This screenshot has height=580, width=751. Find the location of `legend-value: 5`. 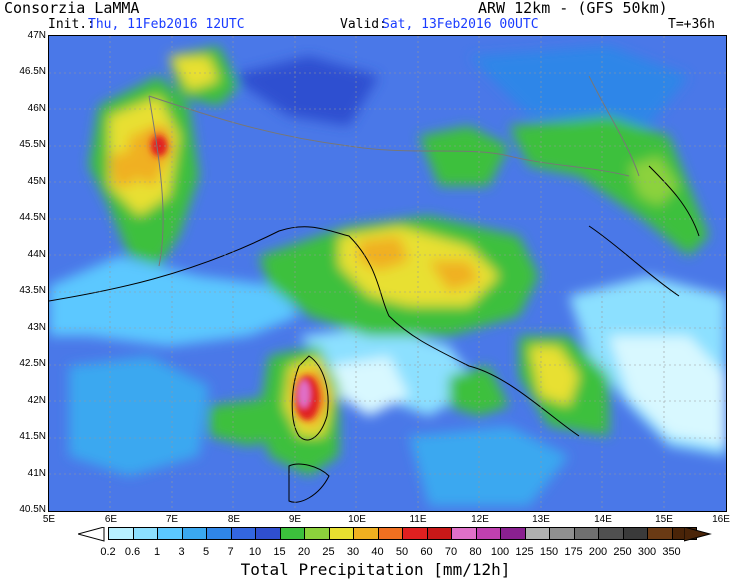

legend-value: 5 is located at coordinates (206, 552).